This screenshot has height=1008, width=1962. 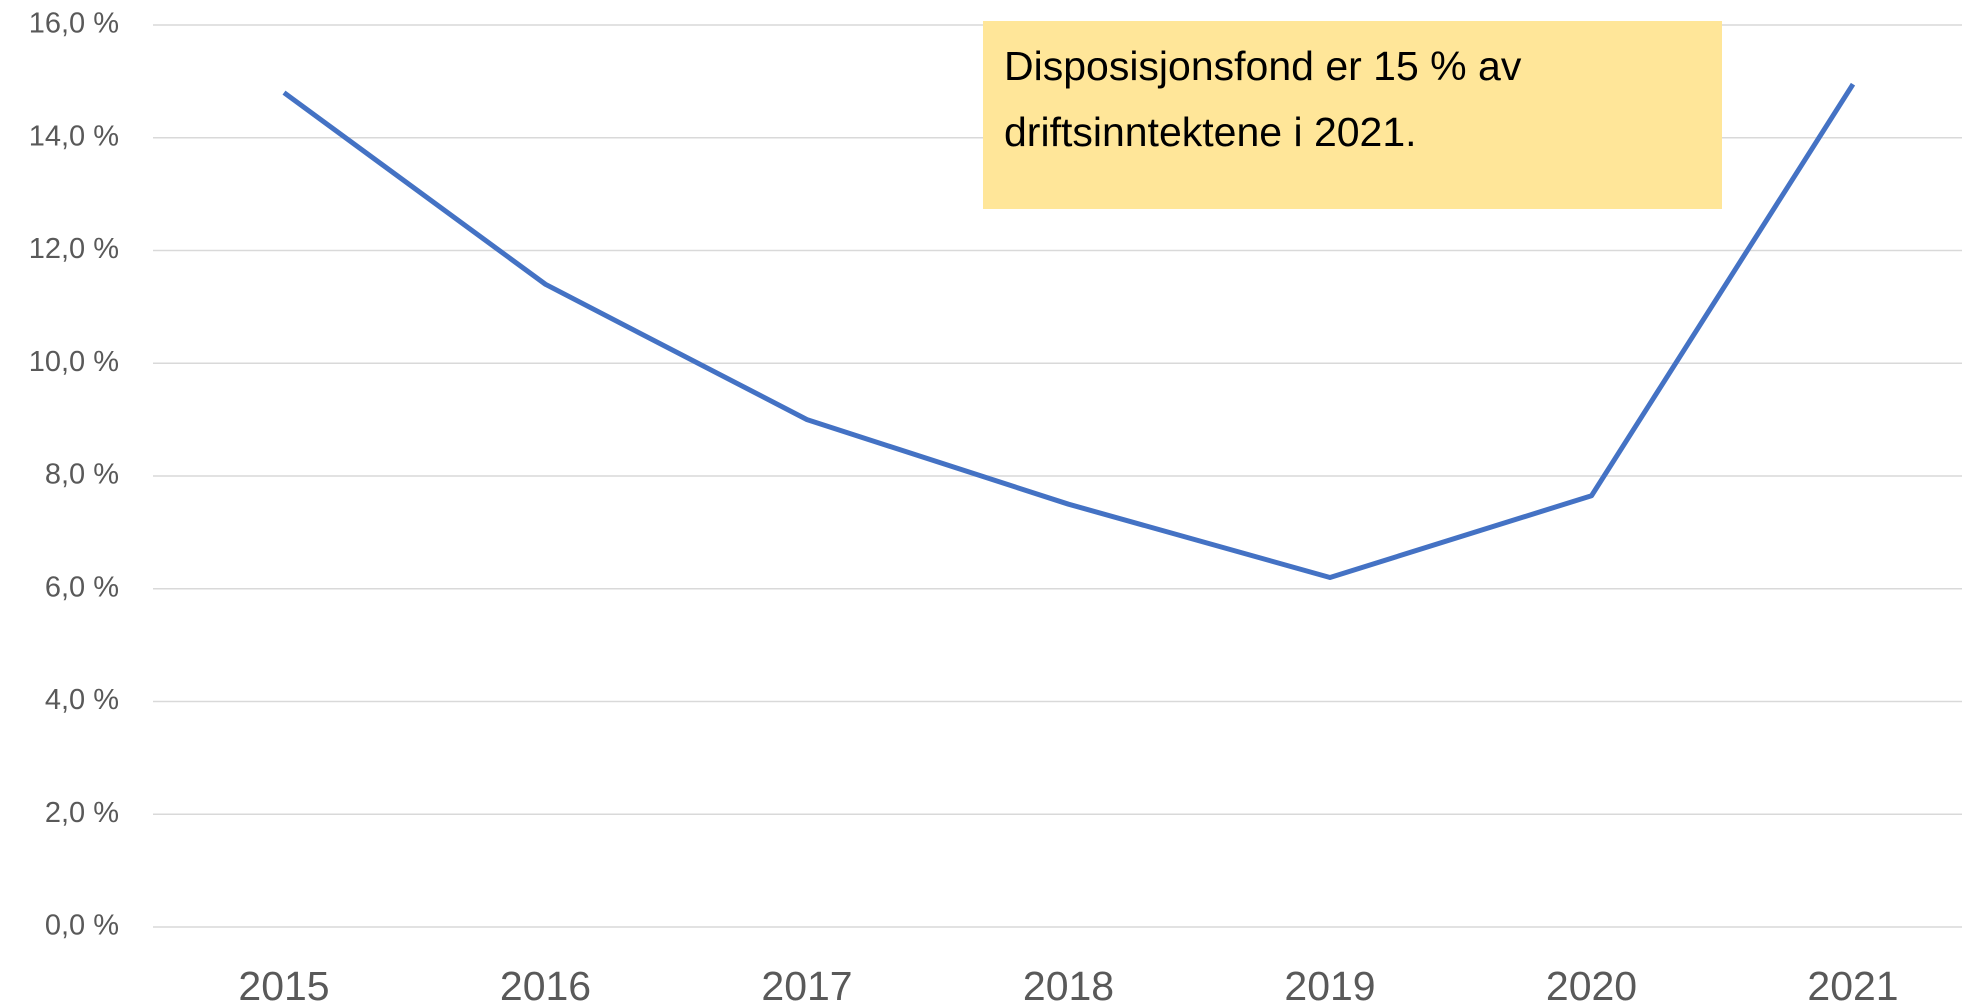 What do you see at coordinates (545, 985) in the screenshot?
I see `x-tick-label: 2016` at bounding box center [545, 985].